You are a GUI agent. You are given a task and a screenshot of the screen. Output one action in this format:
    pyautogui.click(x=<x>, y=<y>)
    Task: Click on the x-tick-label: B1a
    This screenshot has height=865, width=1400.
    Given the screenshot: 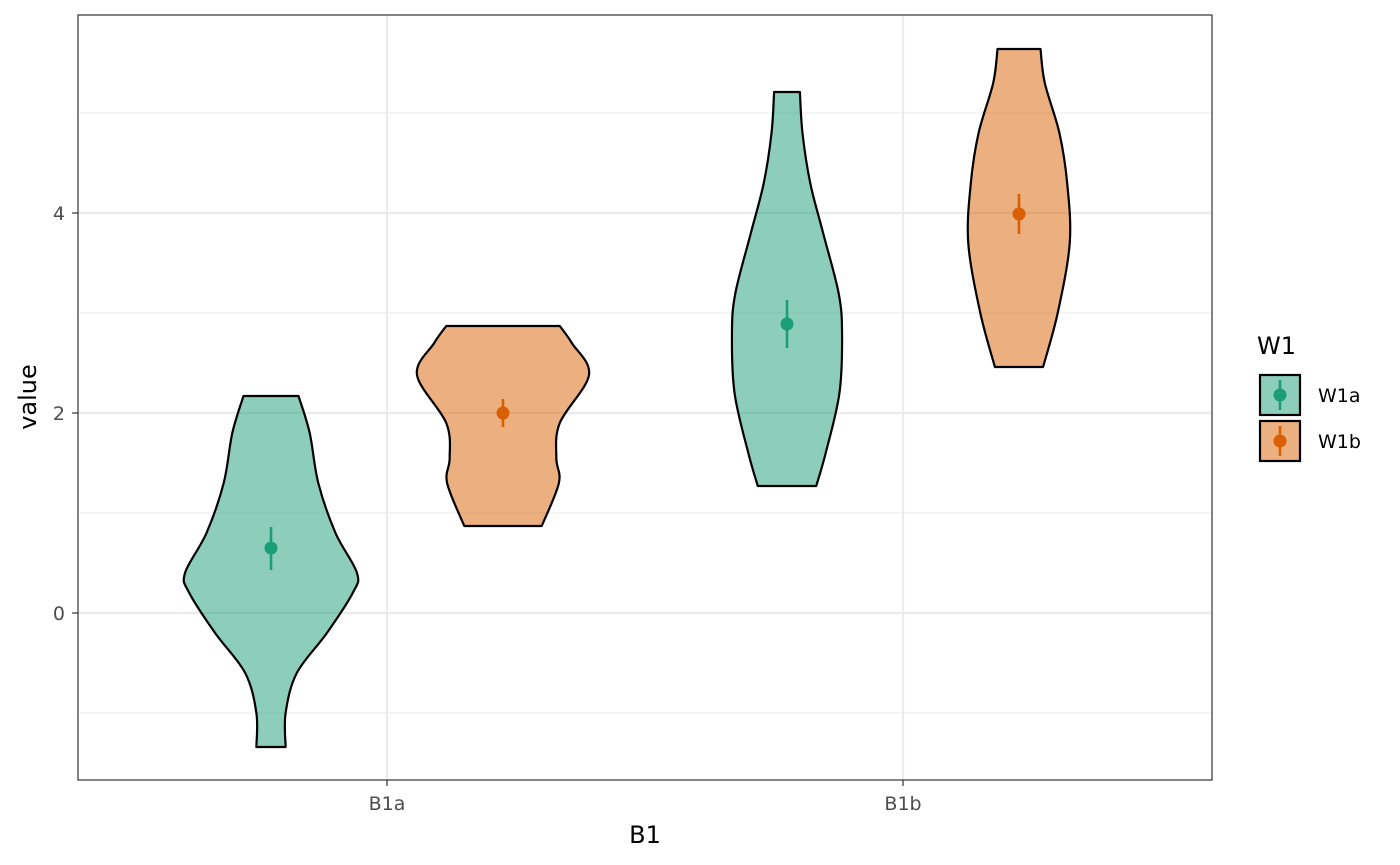 What is the action you would take?
    pyautogui.click(x=387, y=804)
    